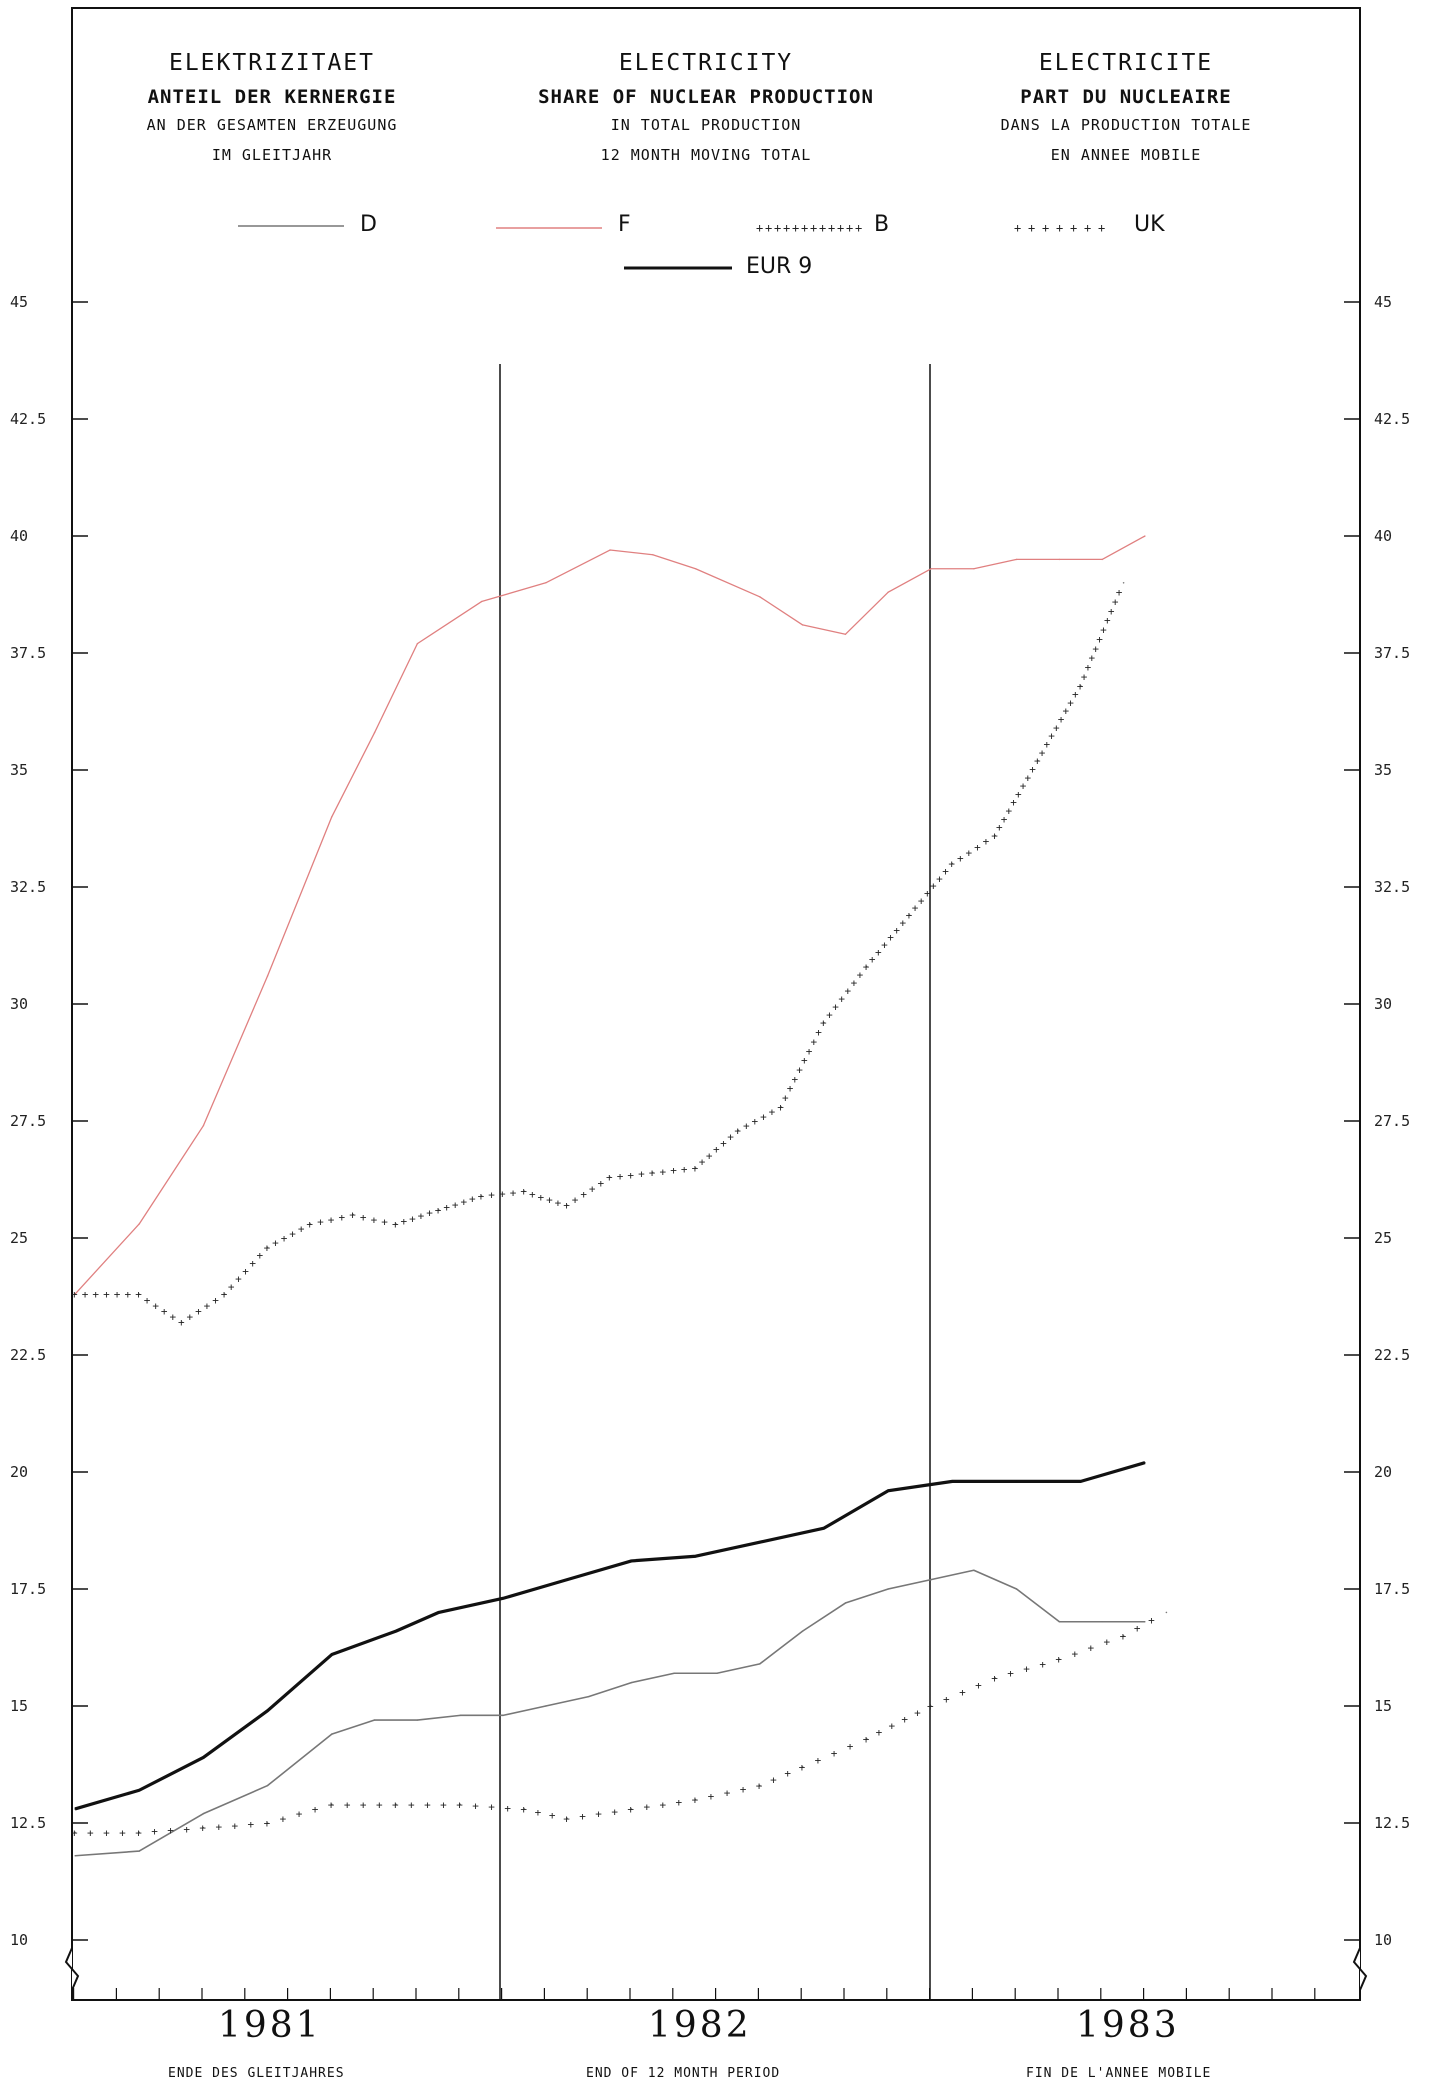  I want to click on y-tick-label-left: 15, so click(19, 1706).